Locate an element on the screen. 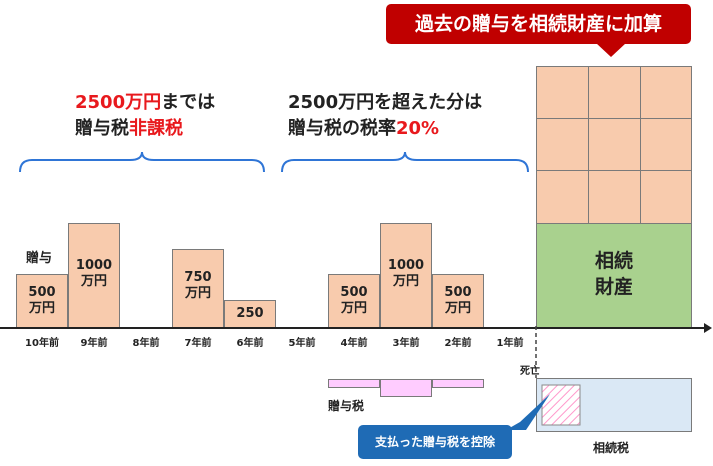  tick-label: 10年前 is located at coordinates (42, 343).